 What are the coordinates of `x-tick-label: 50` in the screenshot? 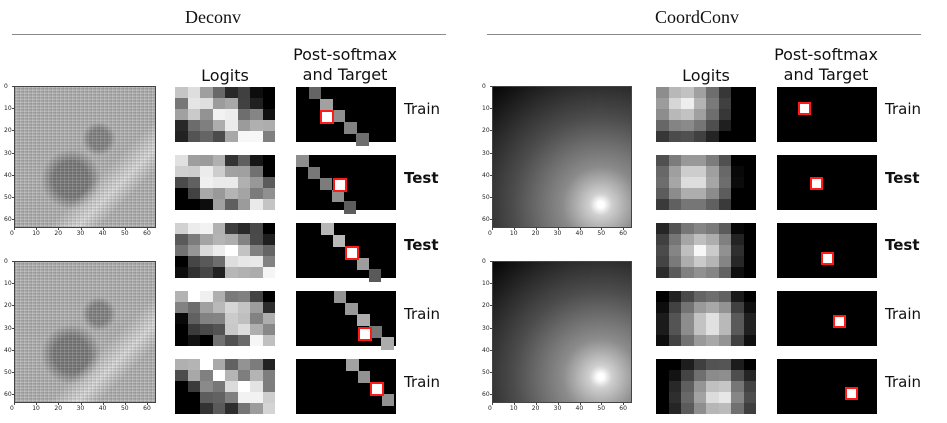 It's located at (601, 408).